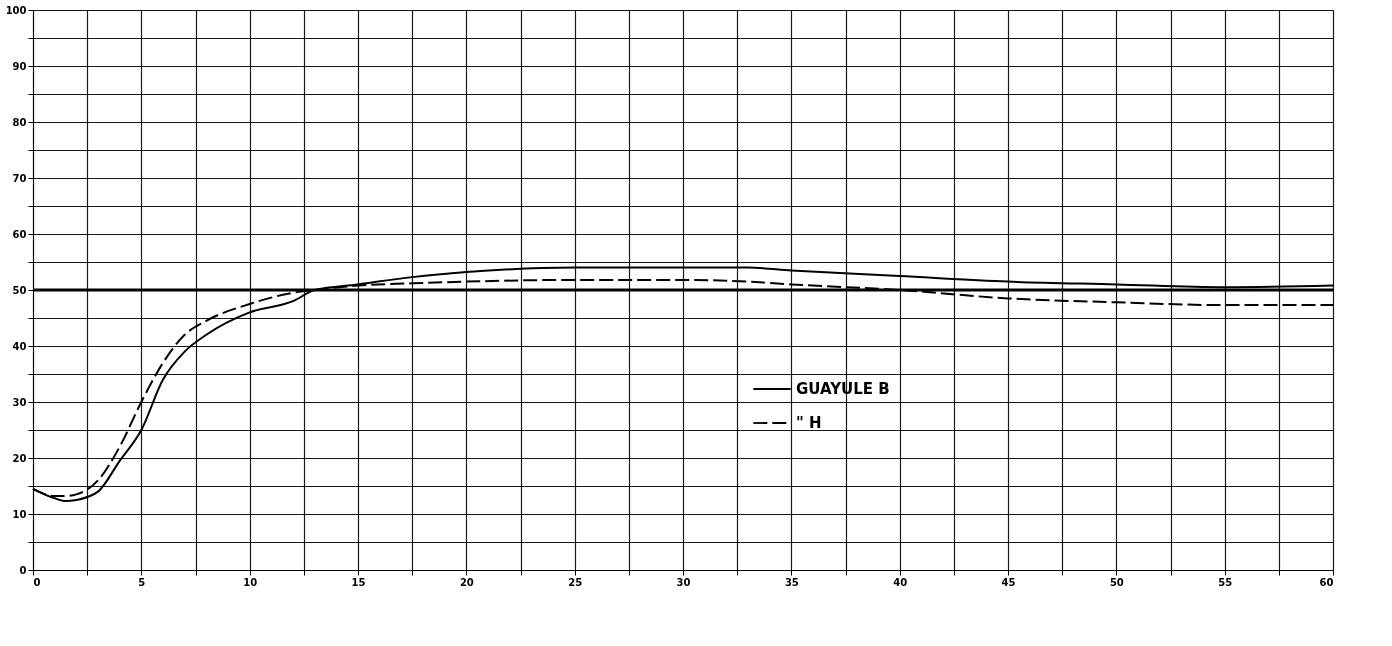  What do you see at coordinates (19, 234) in the screenshot?
I see `y-tick-label: 60` at bounding box center [19, 234].